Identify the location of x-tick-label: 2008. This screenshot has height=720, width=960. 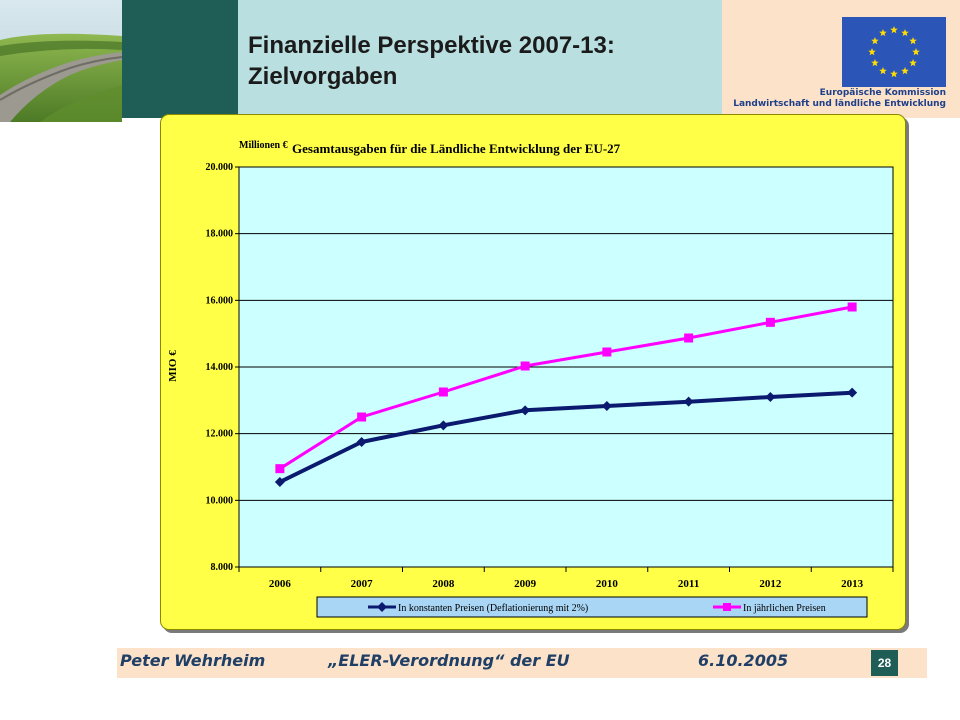
(443, 584).